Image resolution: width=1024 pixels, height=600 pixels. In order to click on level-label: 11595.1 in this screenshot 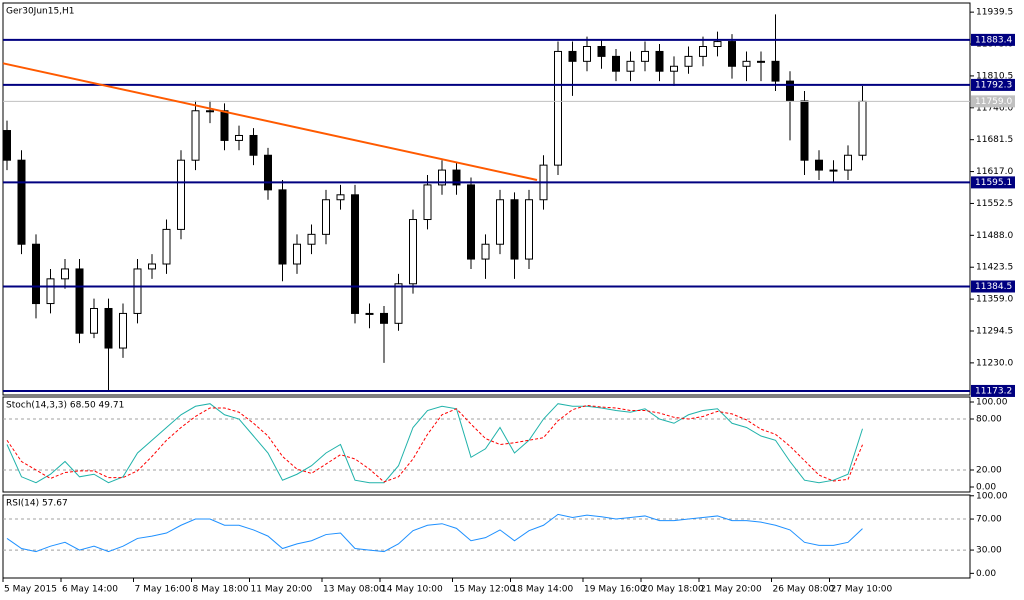, I will do `click(993, 183)`.